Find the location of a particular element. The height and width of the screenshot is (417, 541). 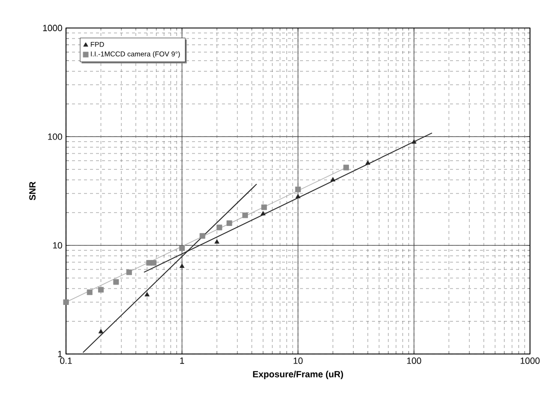

x-axis-title: Exposure/Frame (uR) is located at coordinates (298, 375).